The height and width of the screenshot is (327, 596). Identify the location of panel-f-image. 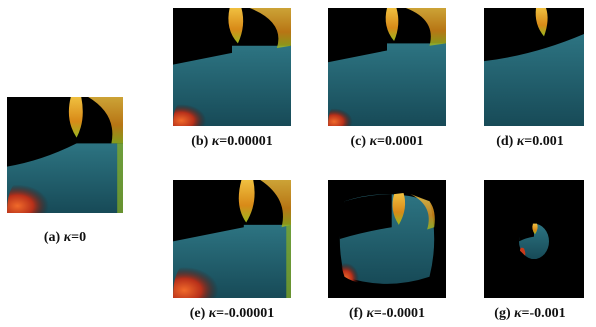
(387, 239).